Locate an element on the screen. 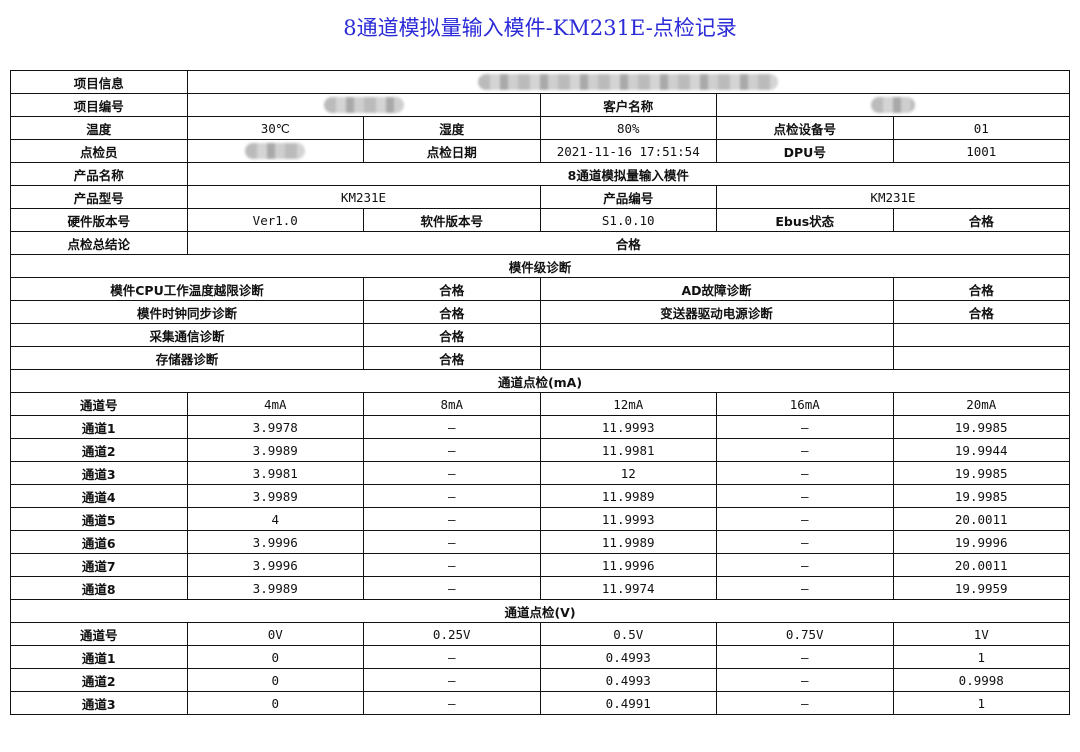 This screenshot has width=1080, height=752. diag-label: 采集通信诊断 is located at coordinates (187, 335).